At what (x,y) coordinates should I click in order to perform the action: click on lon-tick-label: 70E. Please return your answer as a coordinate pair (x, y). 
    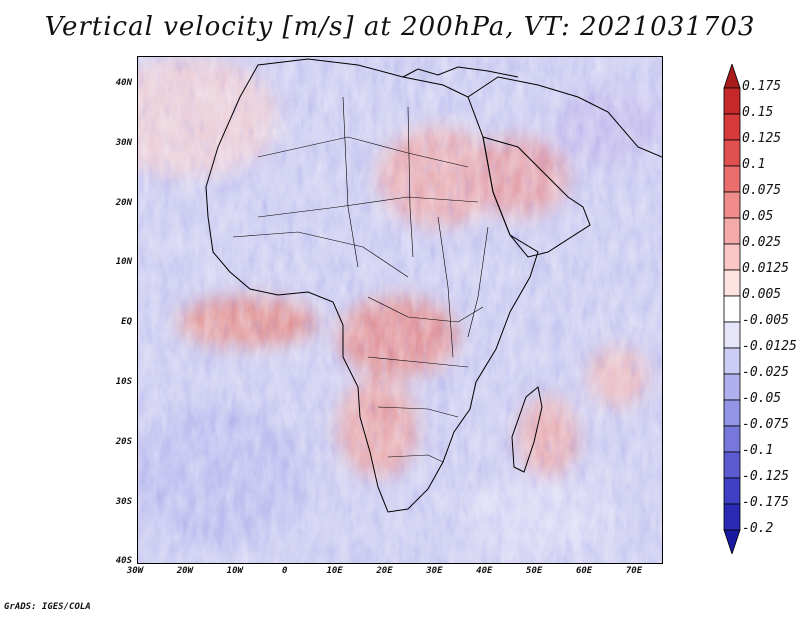
    Looking at the image, I should click on (634, 571).